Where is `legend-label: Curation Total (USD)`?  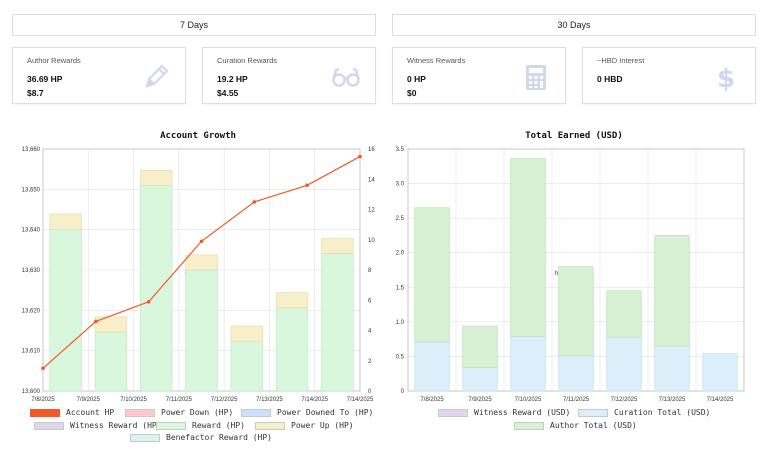
legend-label: Curation Total (USD) is located at coordinates (662, 412).